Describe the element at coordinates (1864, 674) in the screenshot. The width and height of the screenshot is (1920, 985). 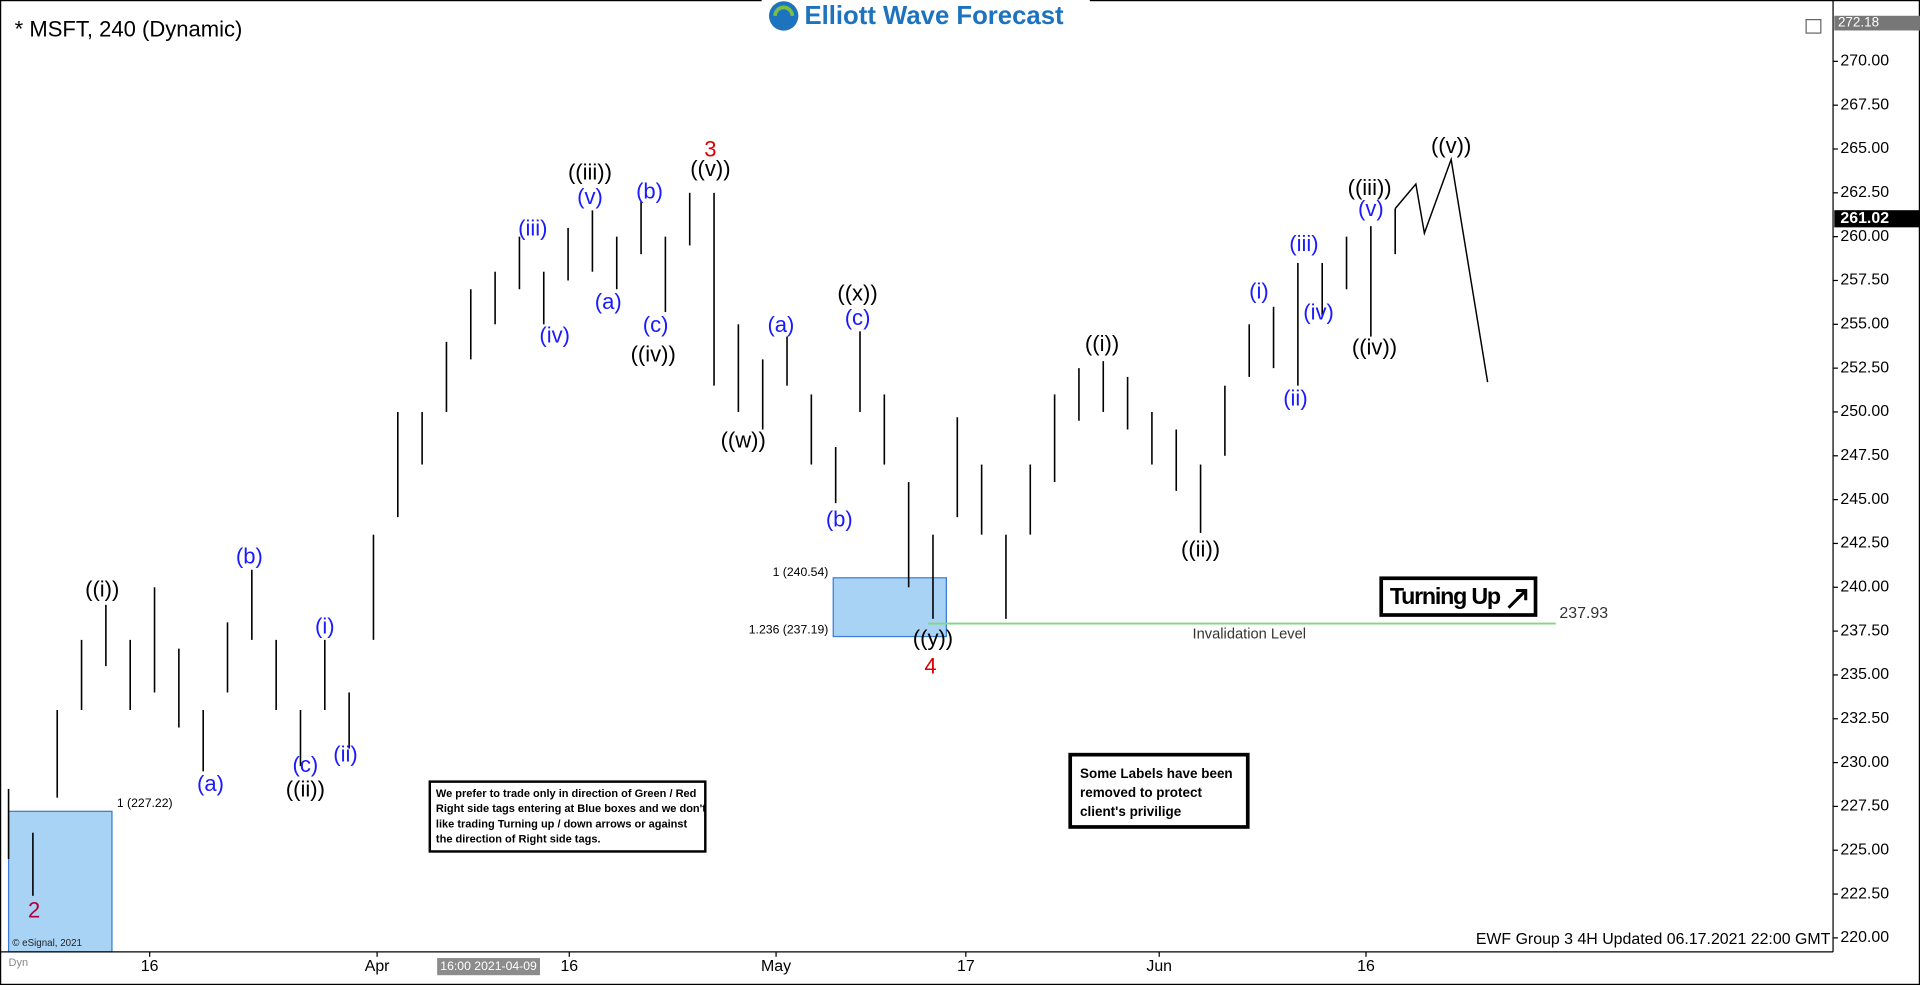
I see `y-tick-label: 235.00` at that location.